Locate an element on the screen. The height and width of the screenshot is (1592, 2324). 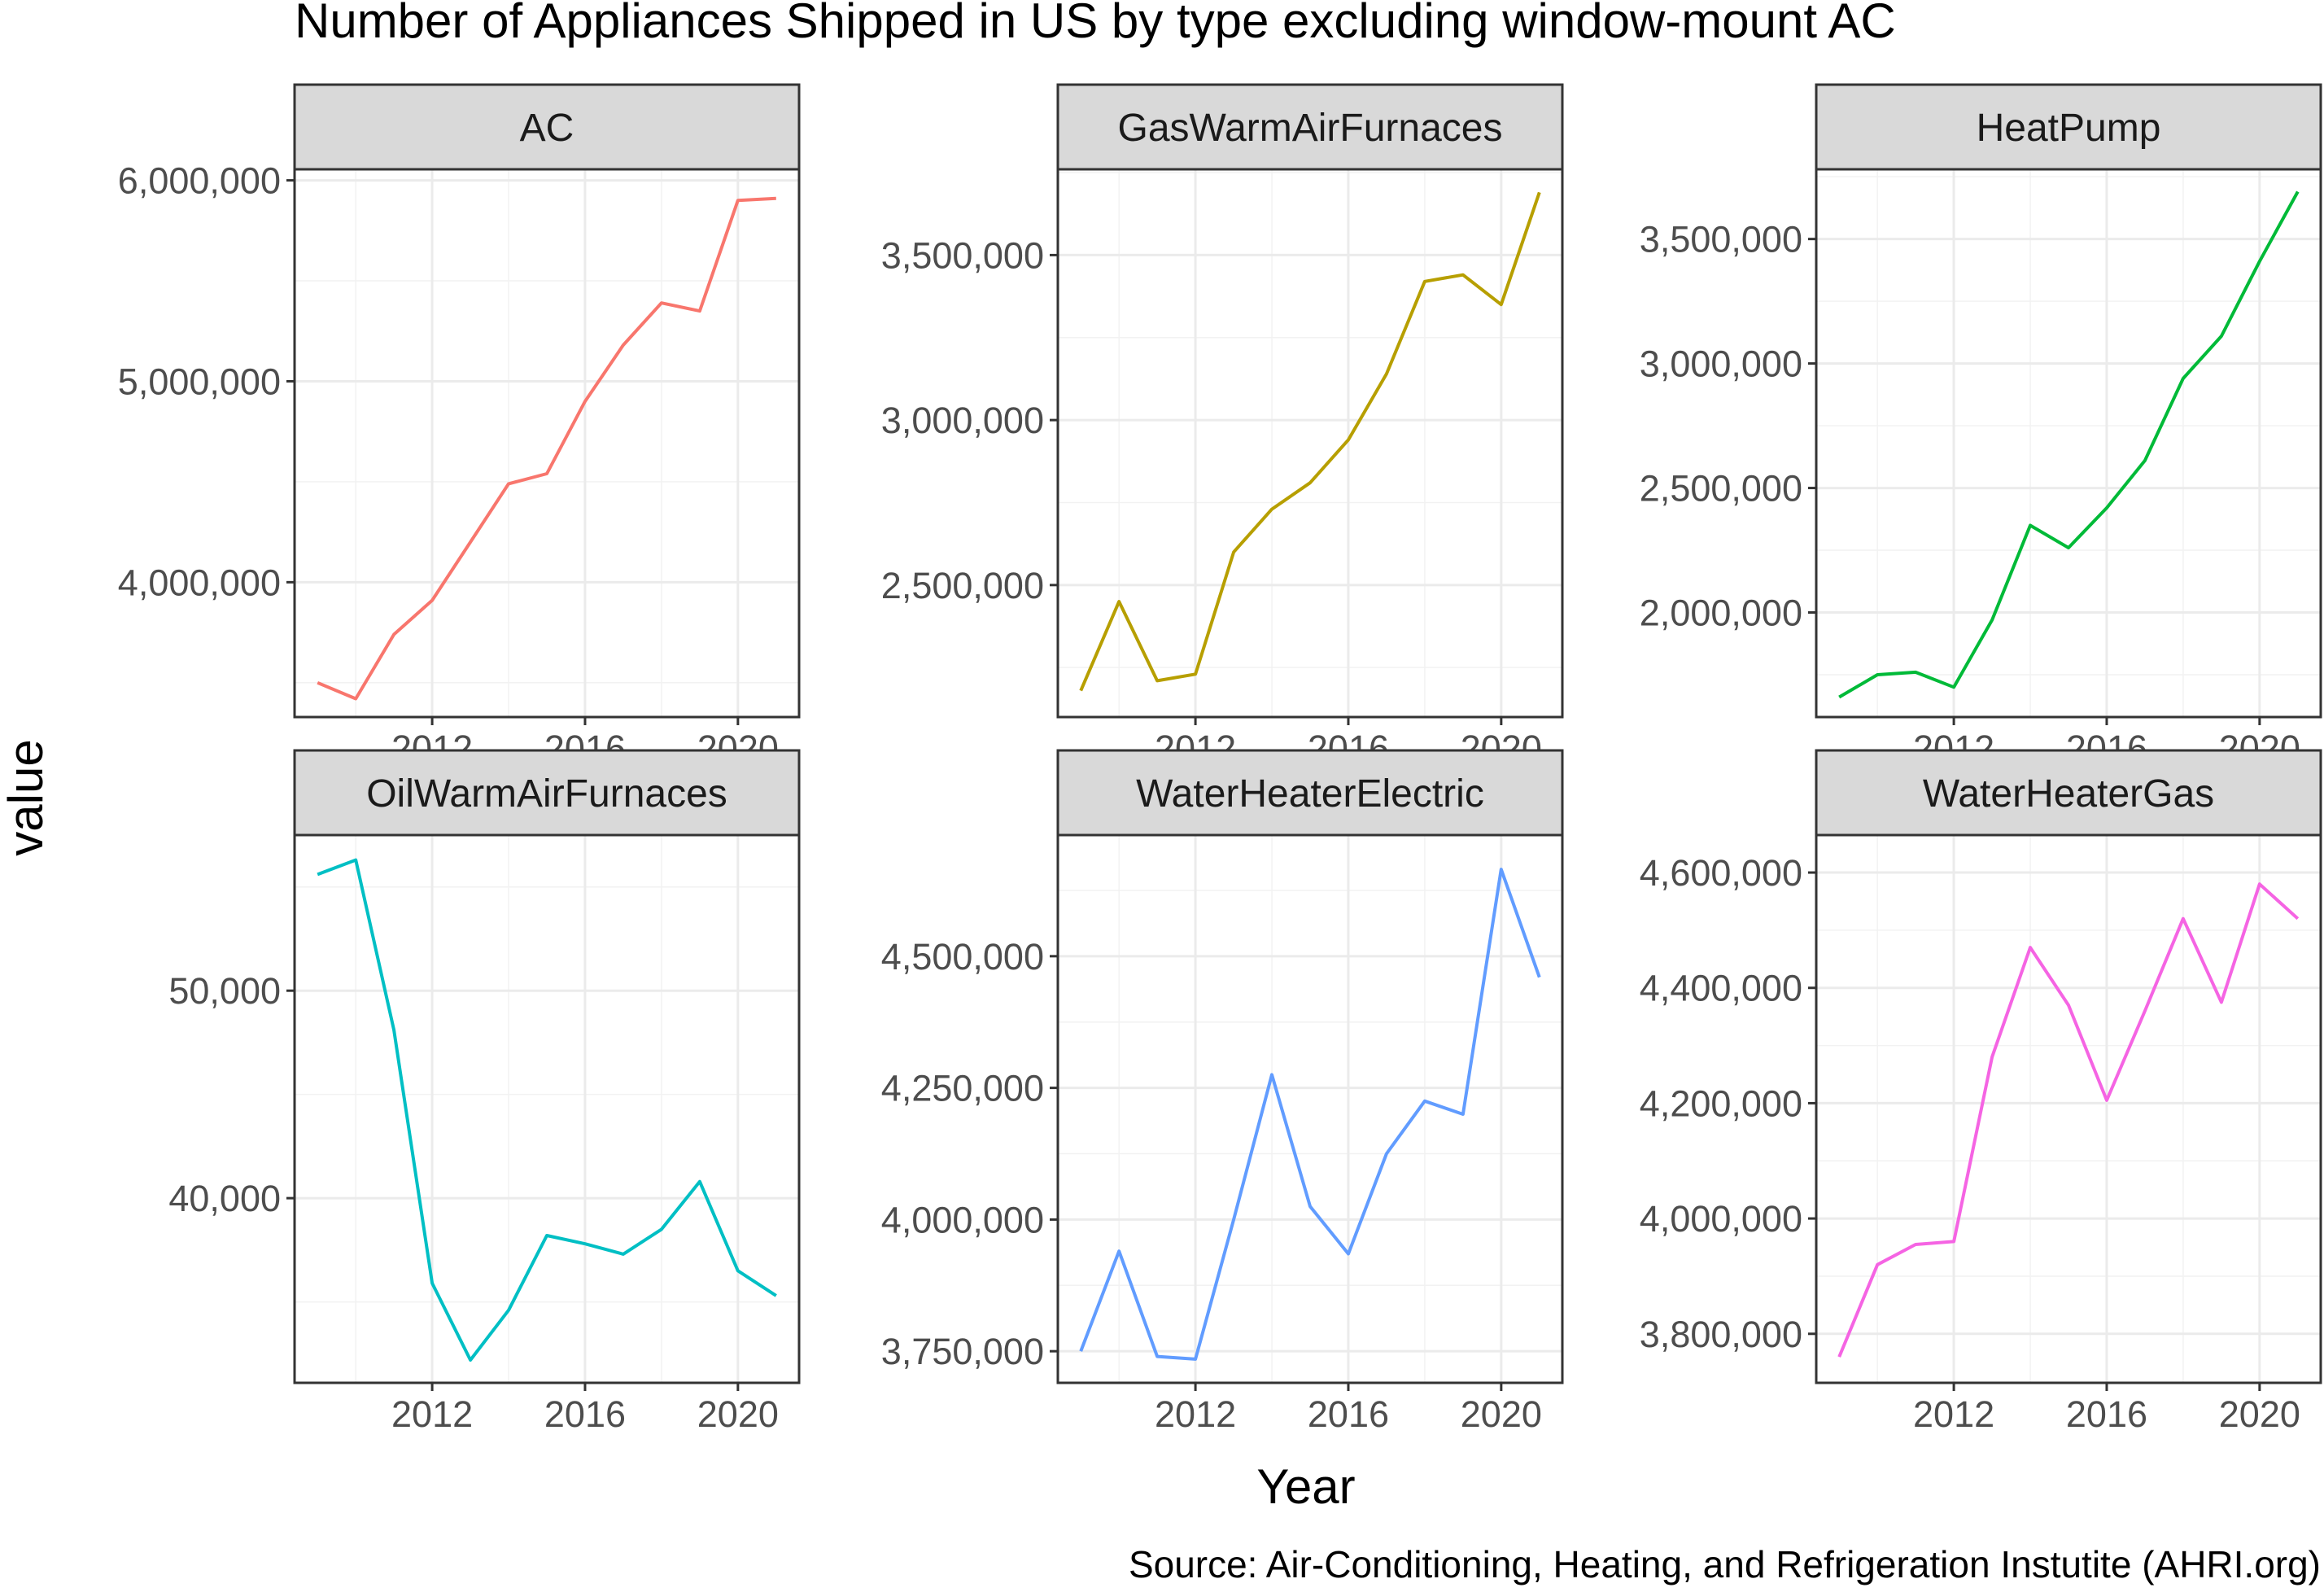
y-tick-label: 40,000 is located at coordinates (224, 1198).